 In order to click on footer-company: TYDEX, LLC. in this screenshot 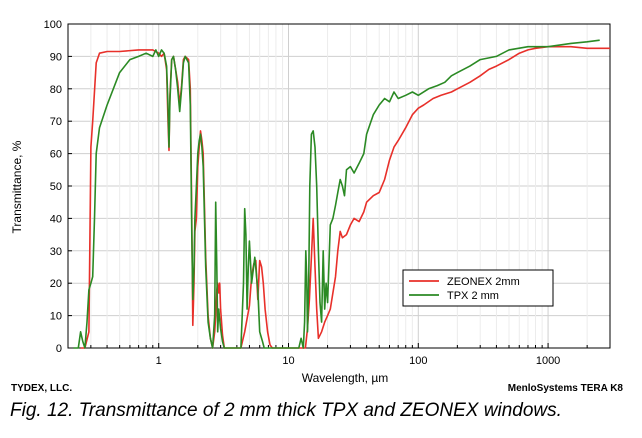, I will do `click(42, 388)`.